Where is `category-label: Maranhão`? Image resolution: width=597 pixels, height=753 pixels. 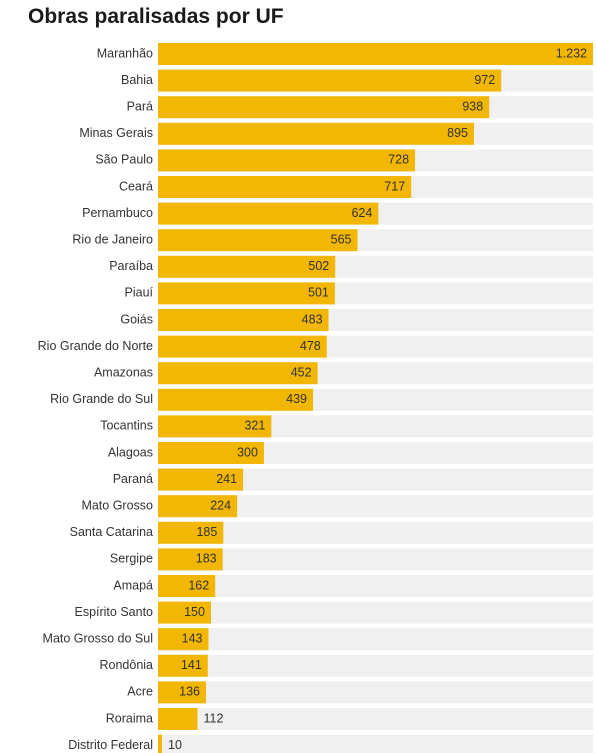 category-label: Maranhão is located at coordinates (125, 53).